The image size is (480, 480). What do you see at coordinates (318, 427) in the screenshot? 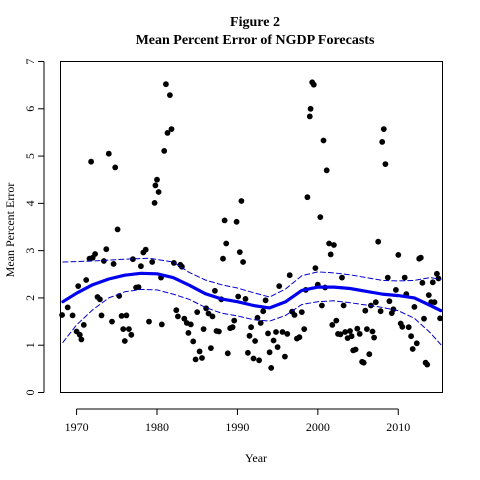
I see `x-tick-label: 2000` at bounding box center [318, 427].